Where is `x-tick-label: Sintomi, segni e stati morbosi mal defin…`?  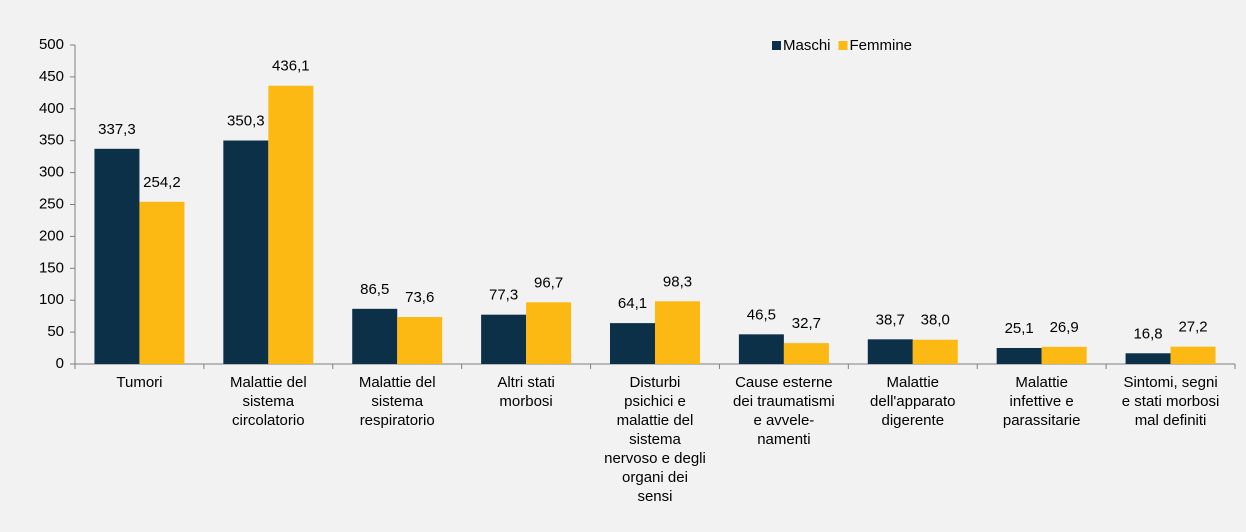 x-tick-label: Sintomi, segni e stati morbosi mal defin… is located at coordinates (1170, 401).